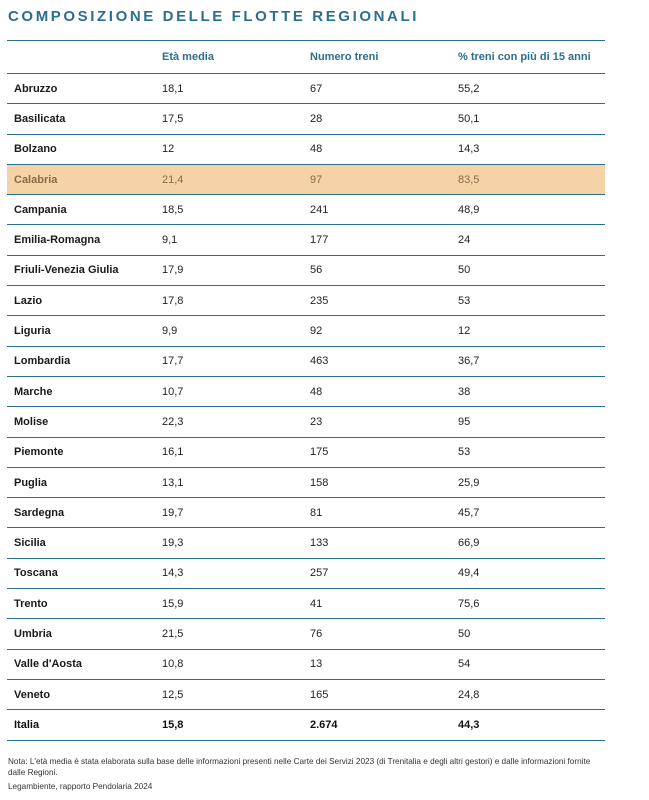 This screenshot has height=800, width=649. What do you see at coordinates (229, 240) in the screenshot?
I see `cell-eta-media: 9,1` at bounding box center [229, 240].